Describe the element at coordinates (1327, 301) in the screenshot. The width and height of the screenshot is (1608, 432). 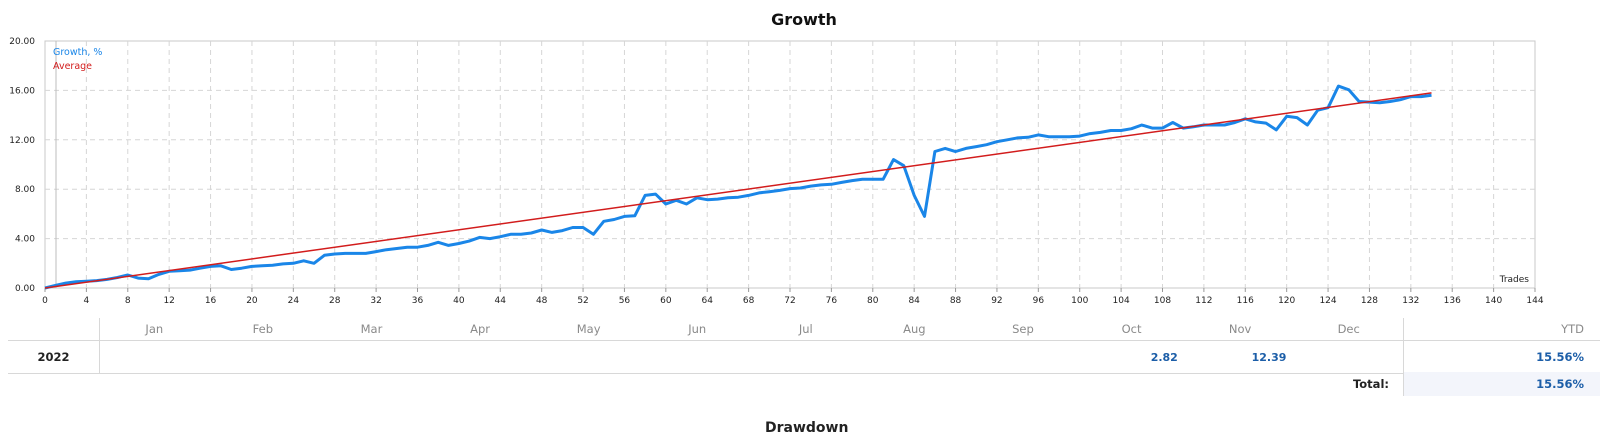
I see `x-tick-label: 124` at that location.